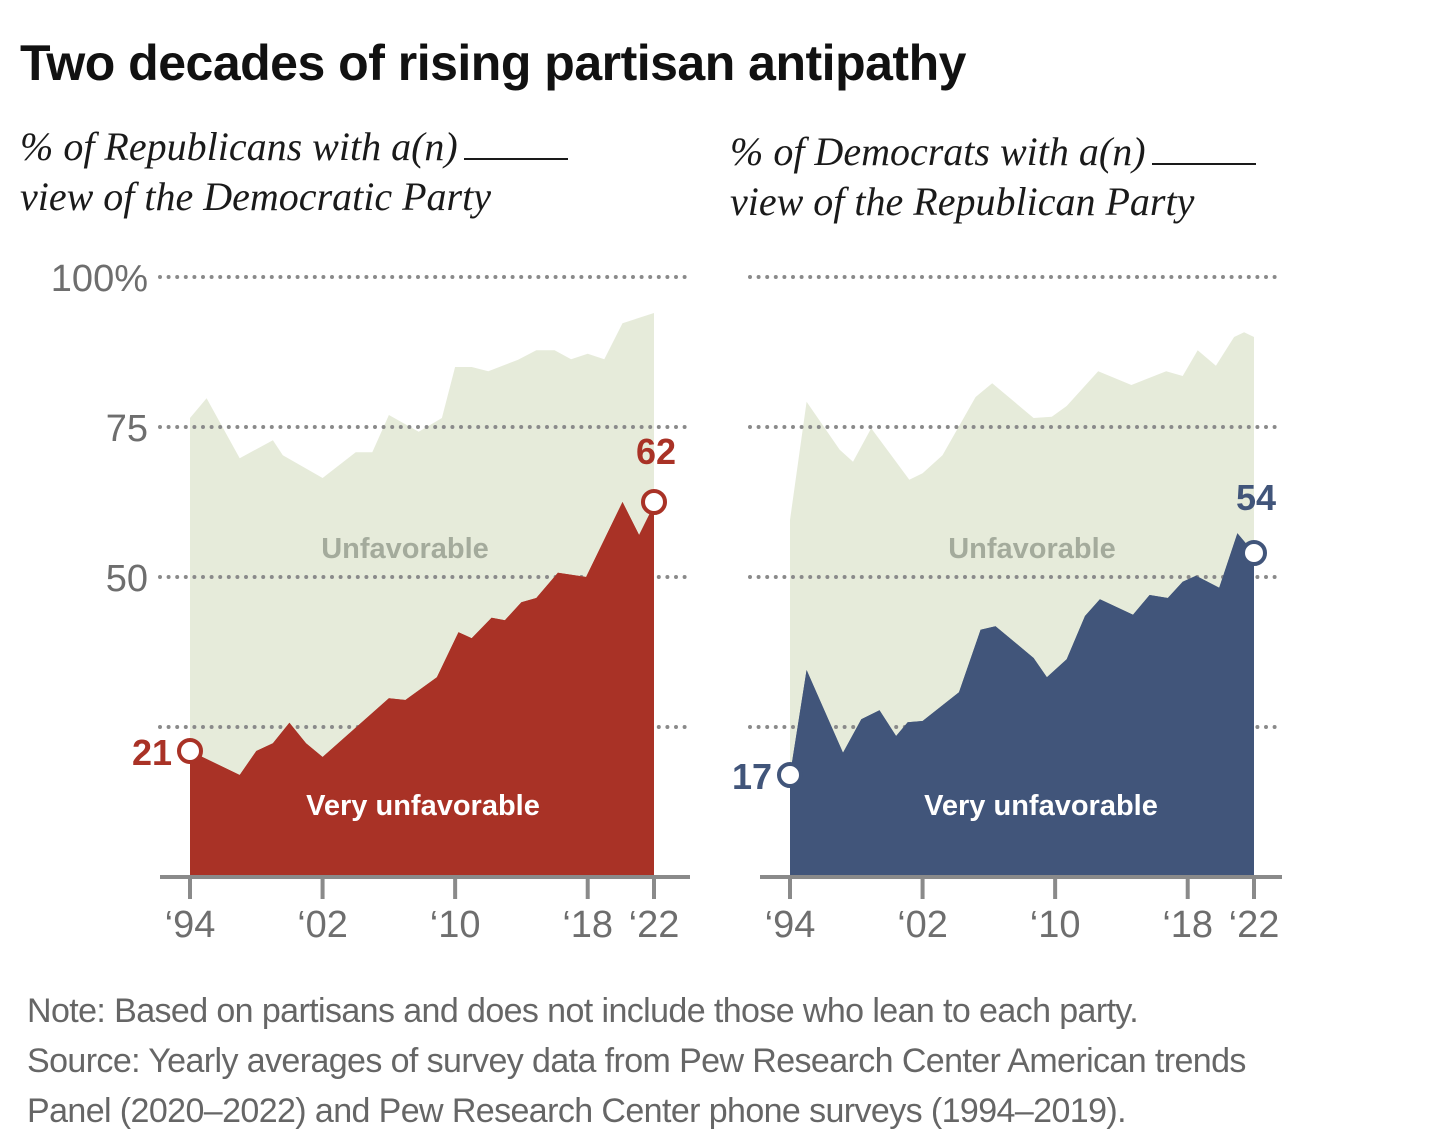 This screenshot has width=1448, height=1140. Describe the element at coordinates (493, 63) in the screenshot. I see `chart-title: Two decades of rising partisan antipathy` at that location.